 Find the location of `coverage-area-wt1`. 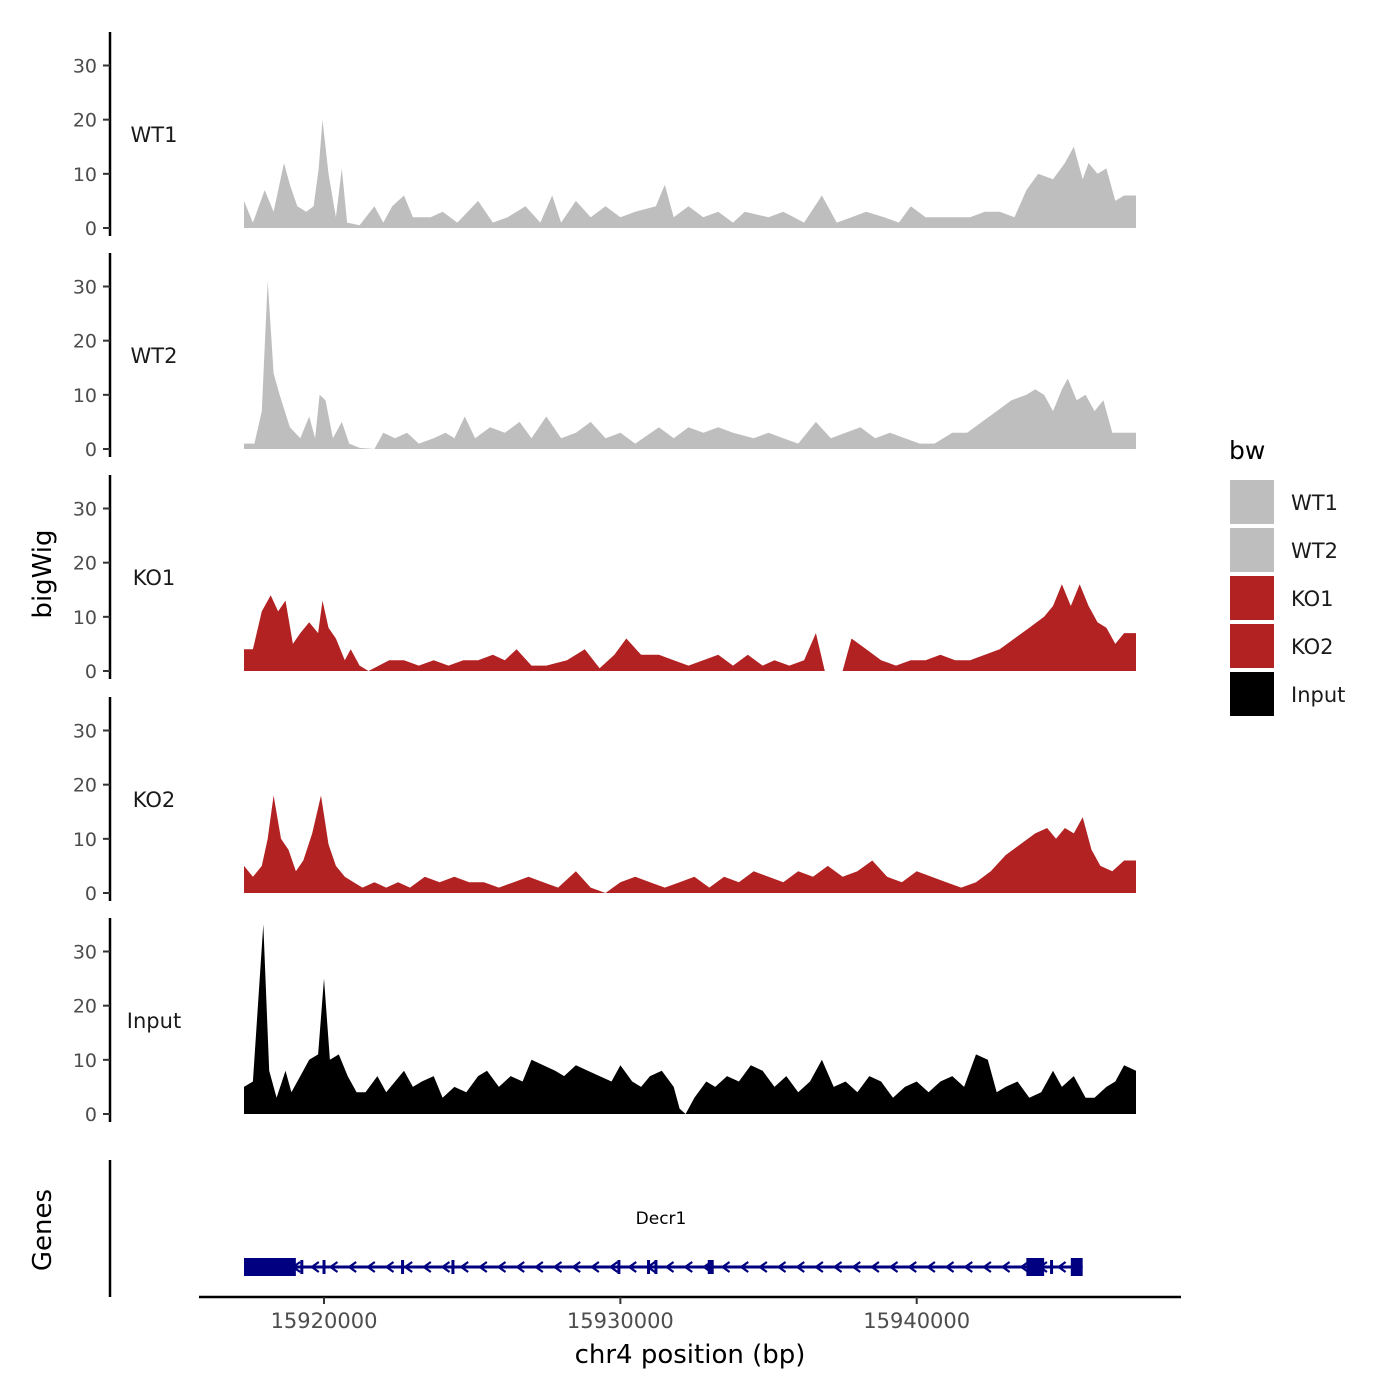

coverage-area-wt1 is located at coordinates (690, 173).